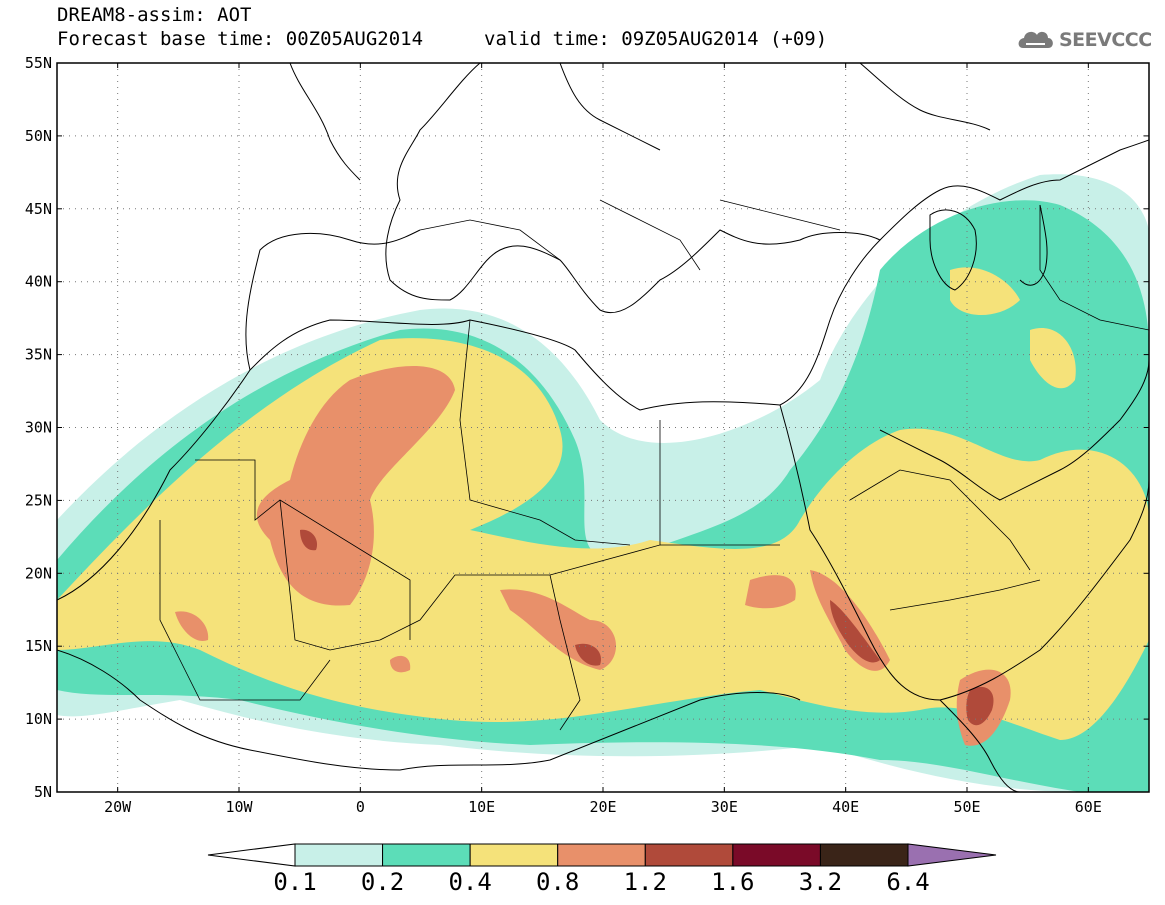  Describe the element at coordinates (558, 882) in the screenshot. I see `colorbar-level-label: 0.8` at that location.